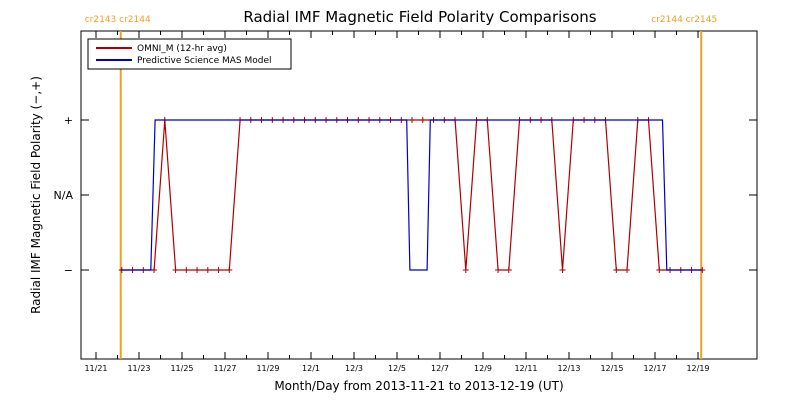 This screenshot has width=800, height=400. Describe the element at coordinates (68, 270) in the screenshot. I see `y-tick-label: −` at that location.